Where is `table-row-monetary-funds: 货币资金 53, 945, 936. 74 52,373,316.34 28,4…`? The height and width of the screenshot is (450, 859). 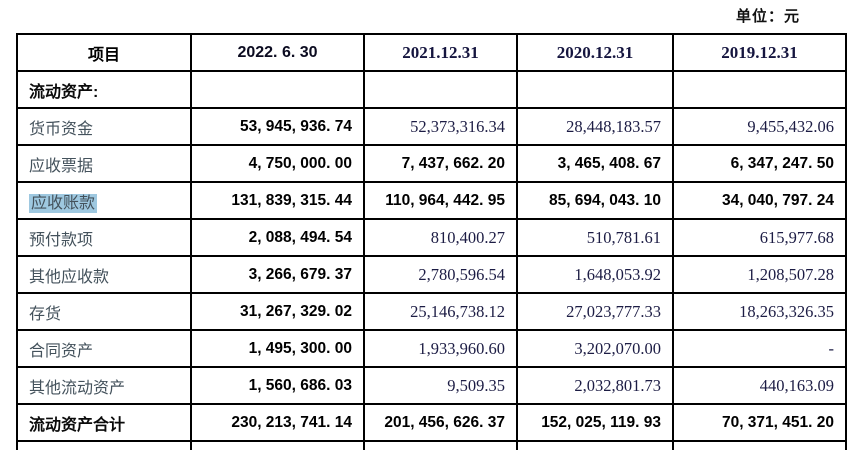 table-row-monetary-funds: 货币资金 53, 945, 936. 74 52,373,316.34 28,4… is located at coordinates (431, 126).